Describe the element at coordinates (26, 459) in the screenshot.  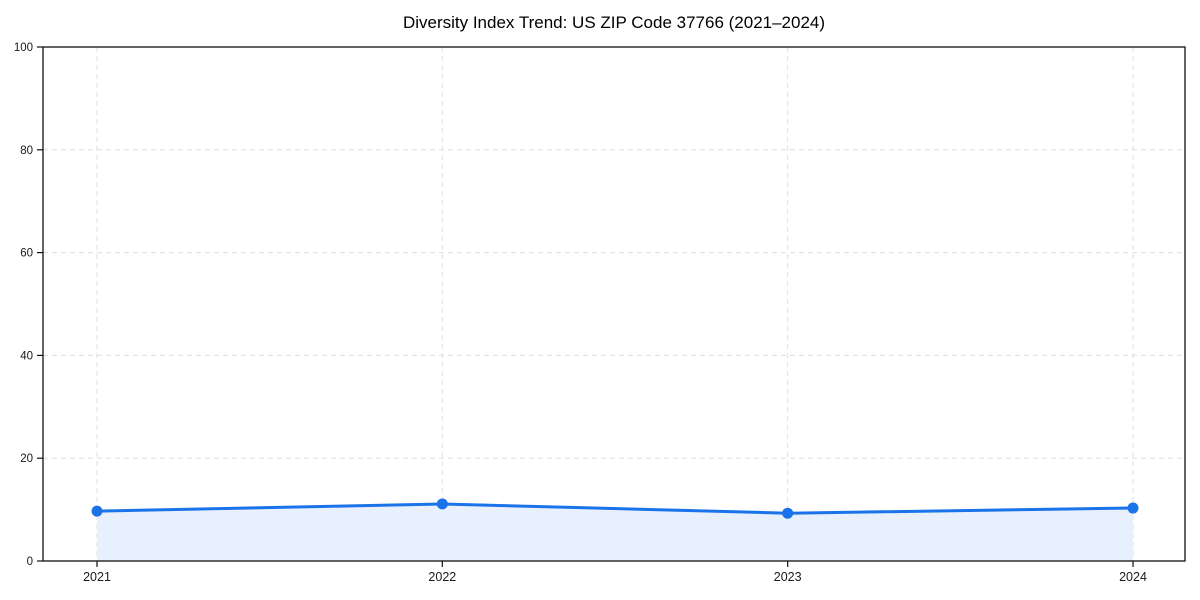
I see `y-tick-label: 20` at that location.